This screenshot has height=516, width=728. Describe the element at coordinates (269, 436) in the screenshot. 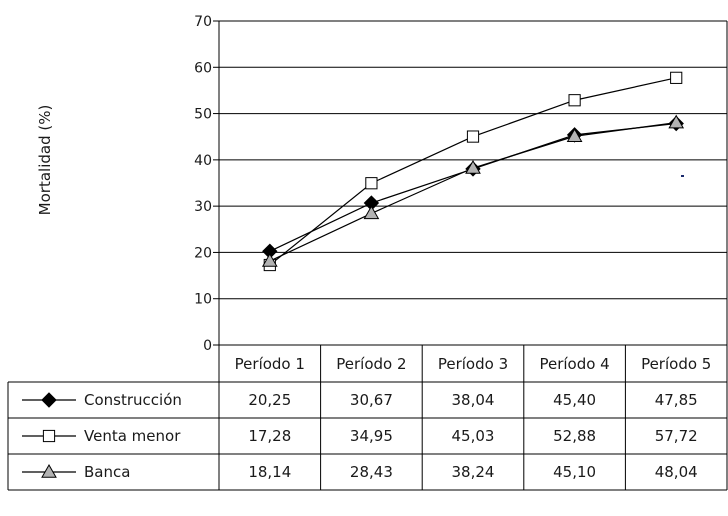

I see `table-cell-value: 17,28` at that location.